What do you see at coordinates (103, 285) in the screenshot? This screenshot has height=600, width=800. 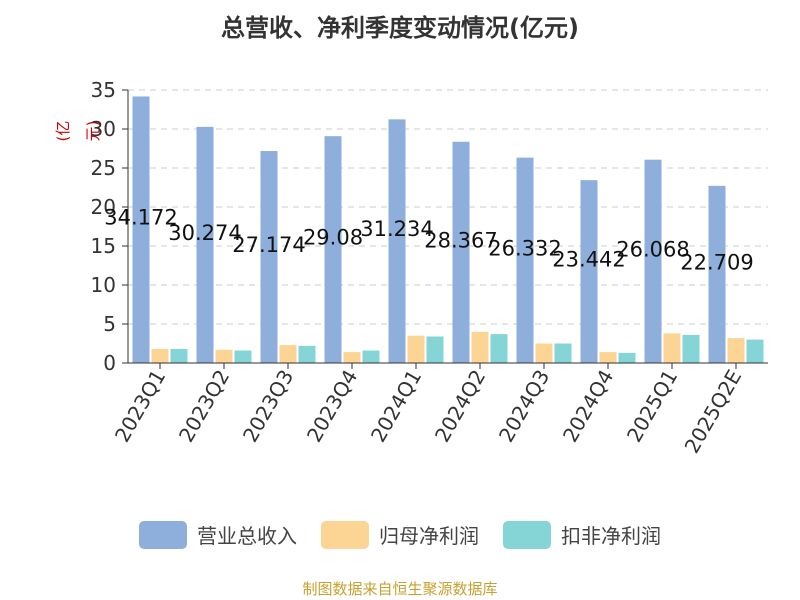 I see `y-tick-label: 10` at bounding box center [103, 285].